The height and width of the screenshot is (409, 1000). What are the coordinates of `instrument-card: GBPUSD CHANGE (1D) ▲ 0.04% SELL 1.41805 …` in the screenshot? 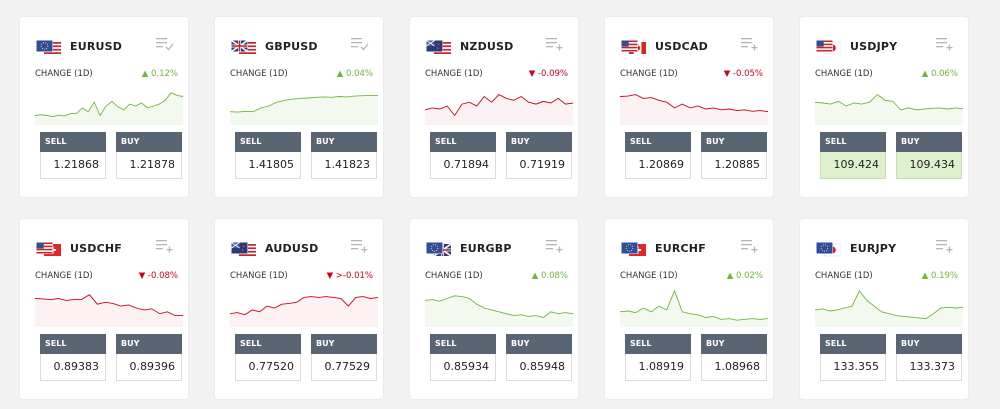 It's located at (299, 107).